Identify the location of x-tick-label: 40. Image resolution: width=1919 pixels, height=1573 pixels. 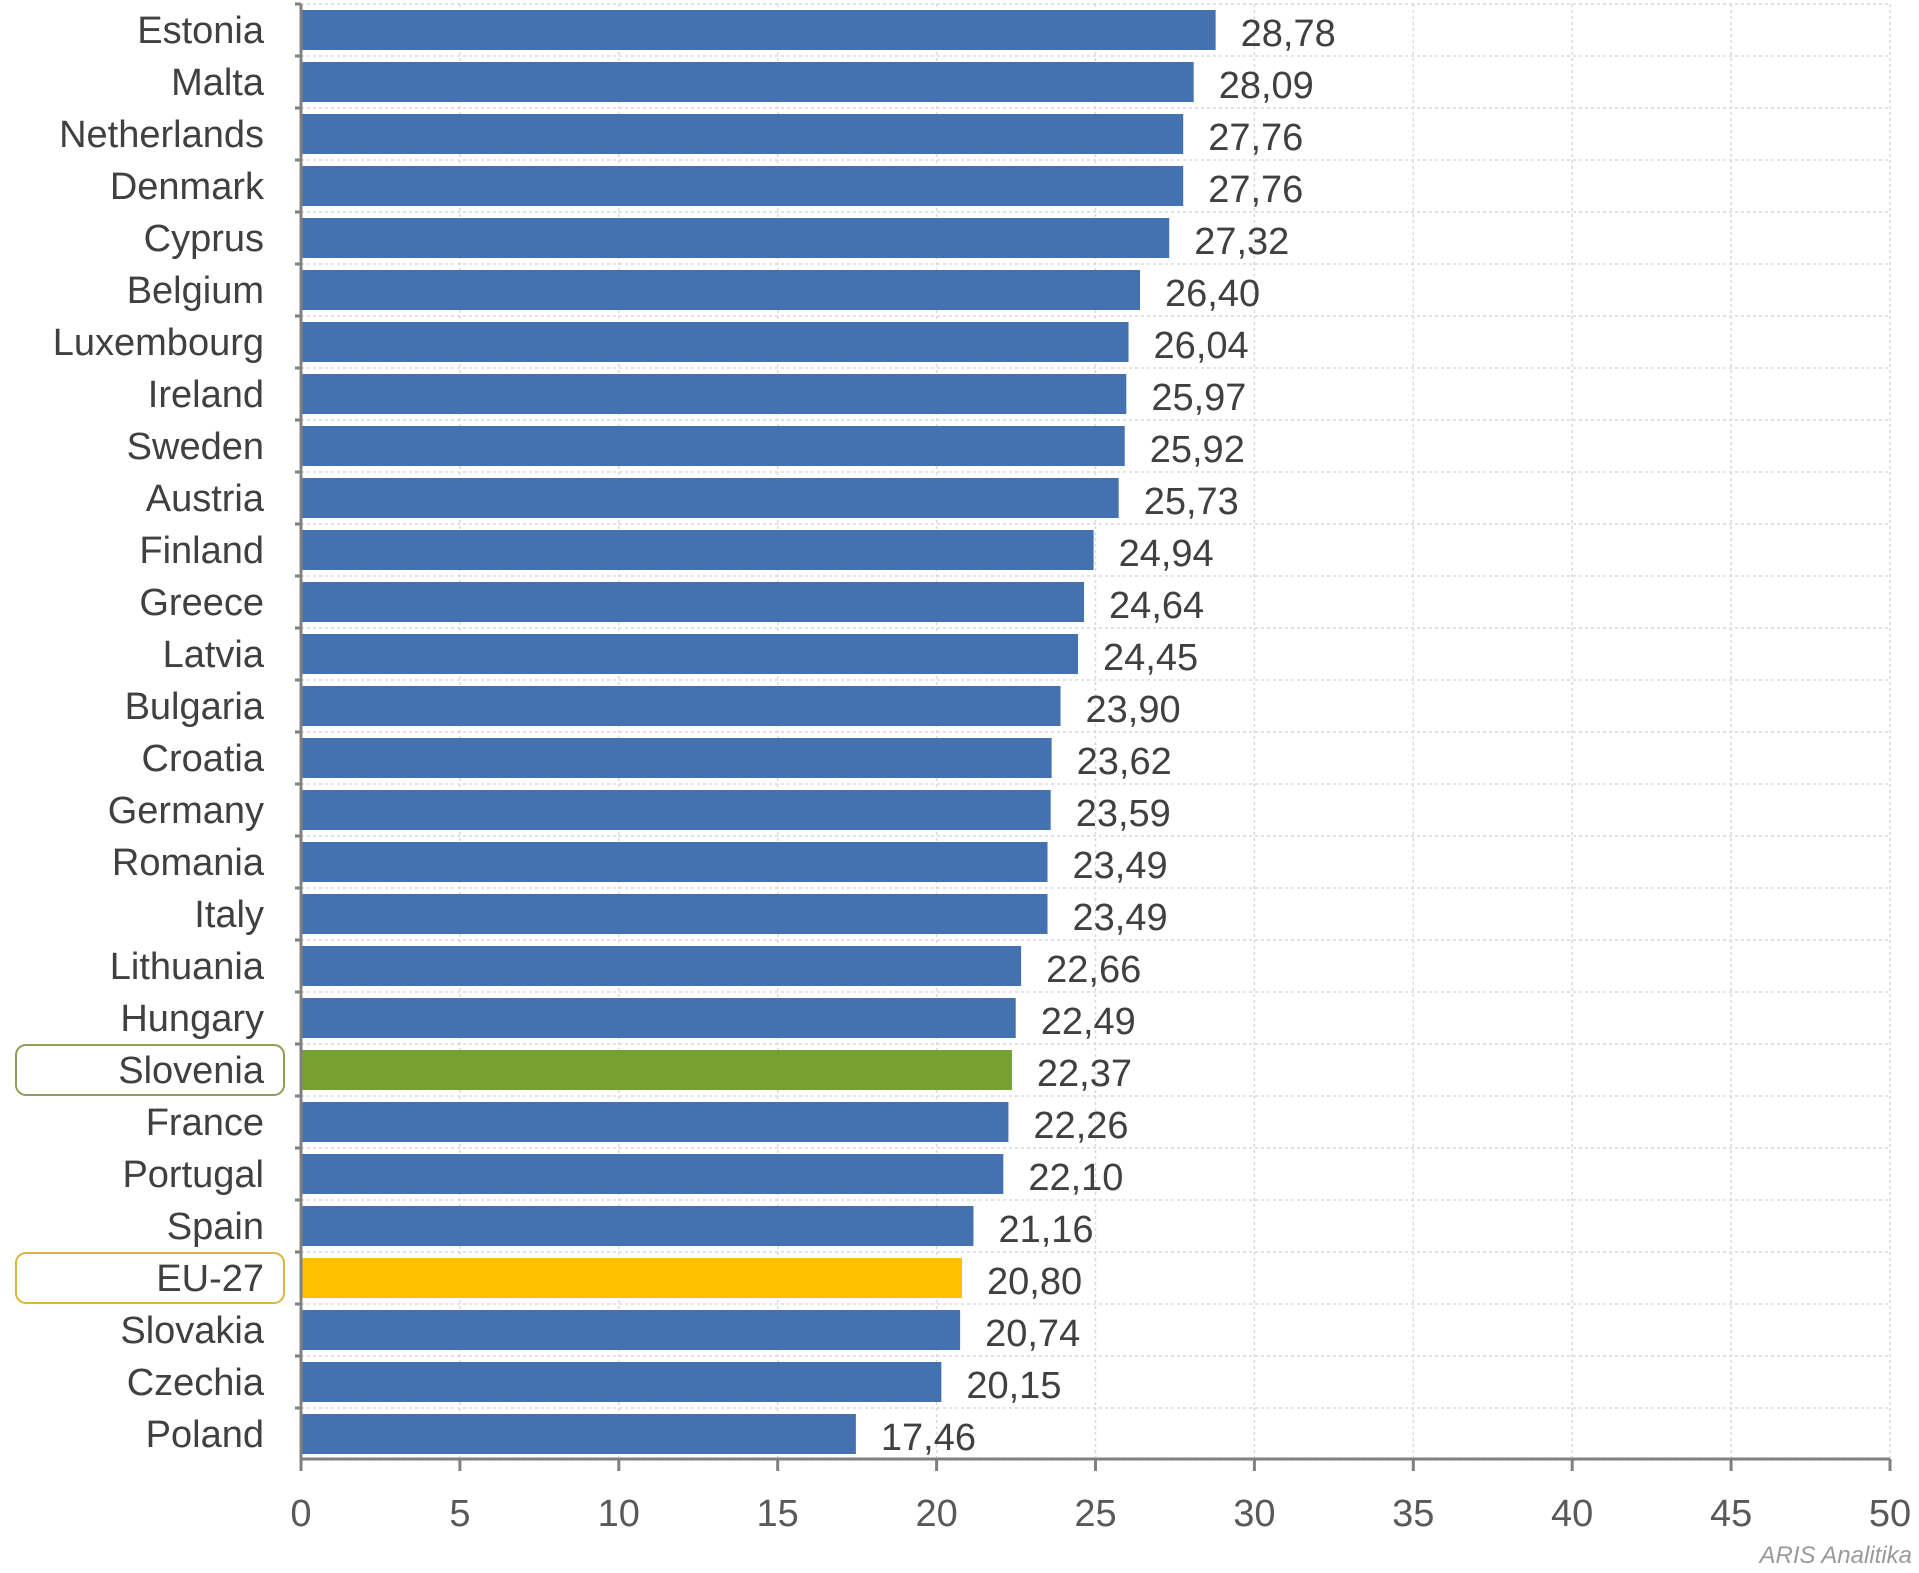
(1572, 1514).